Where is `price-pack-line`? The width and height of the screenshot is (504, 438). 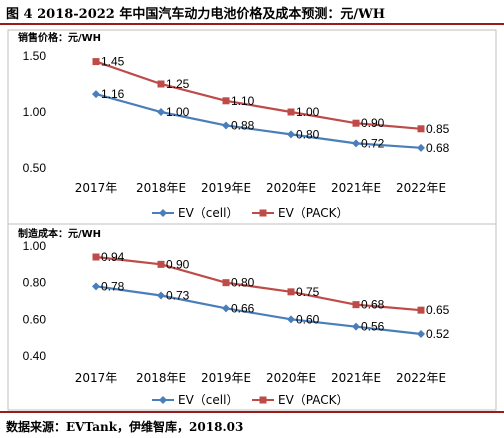
price-pack-line is located at coordinates (258, 95).